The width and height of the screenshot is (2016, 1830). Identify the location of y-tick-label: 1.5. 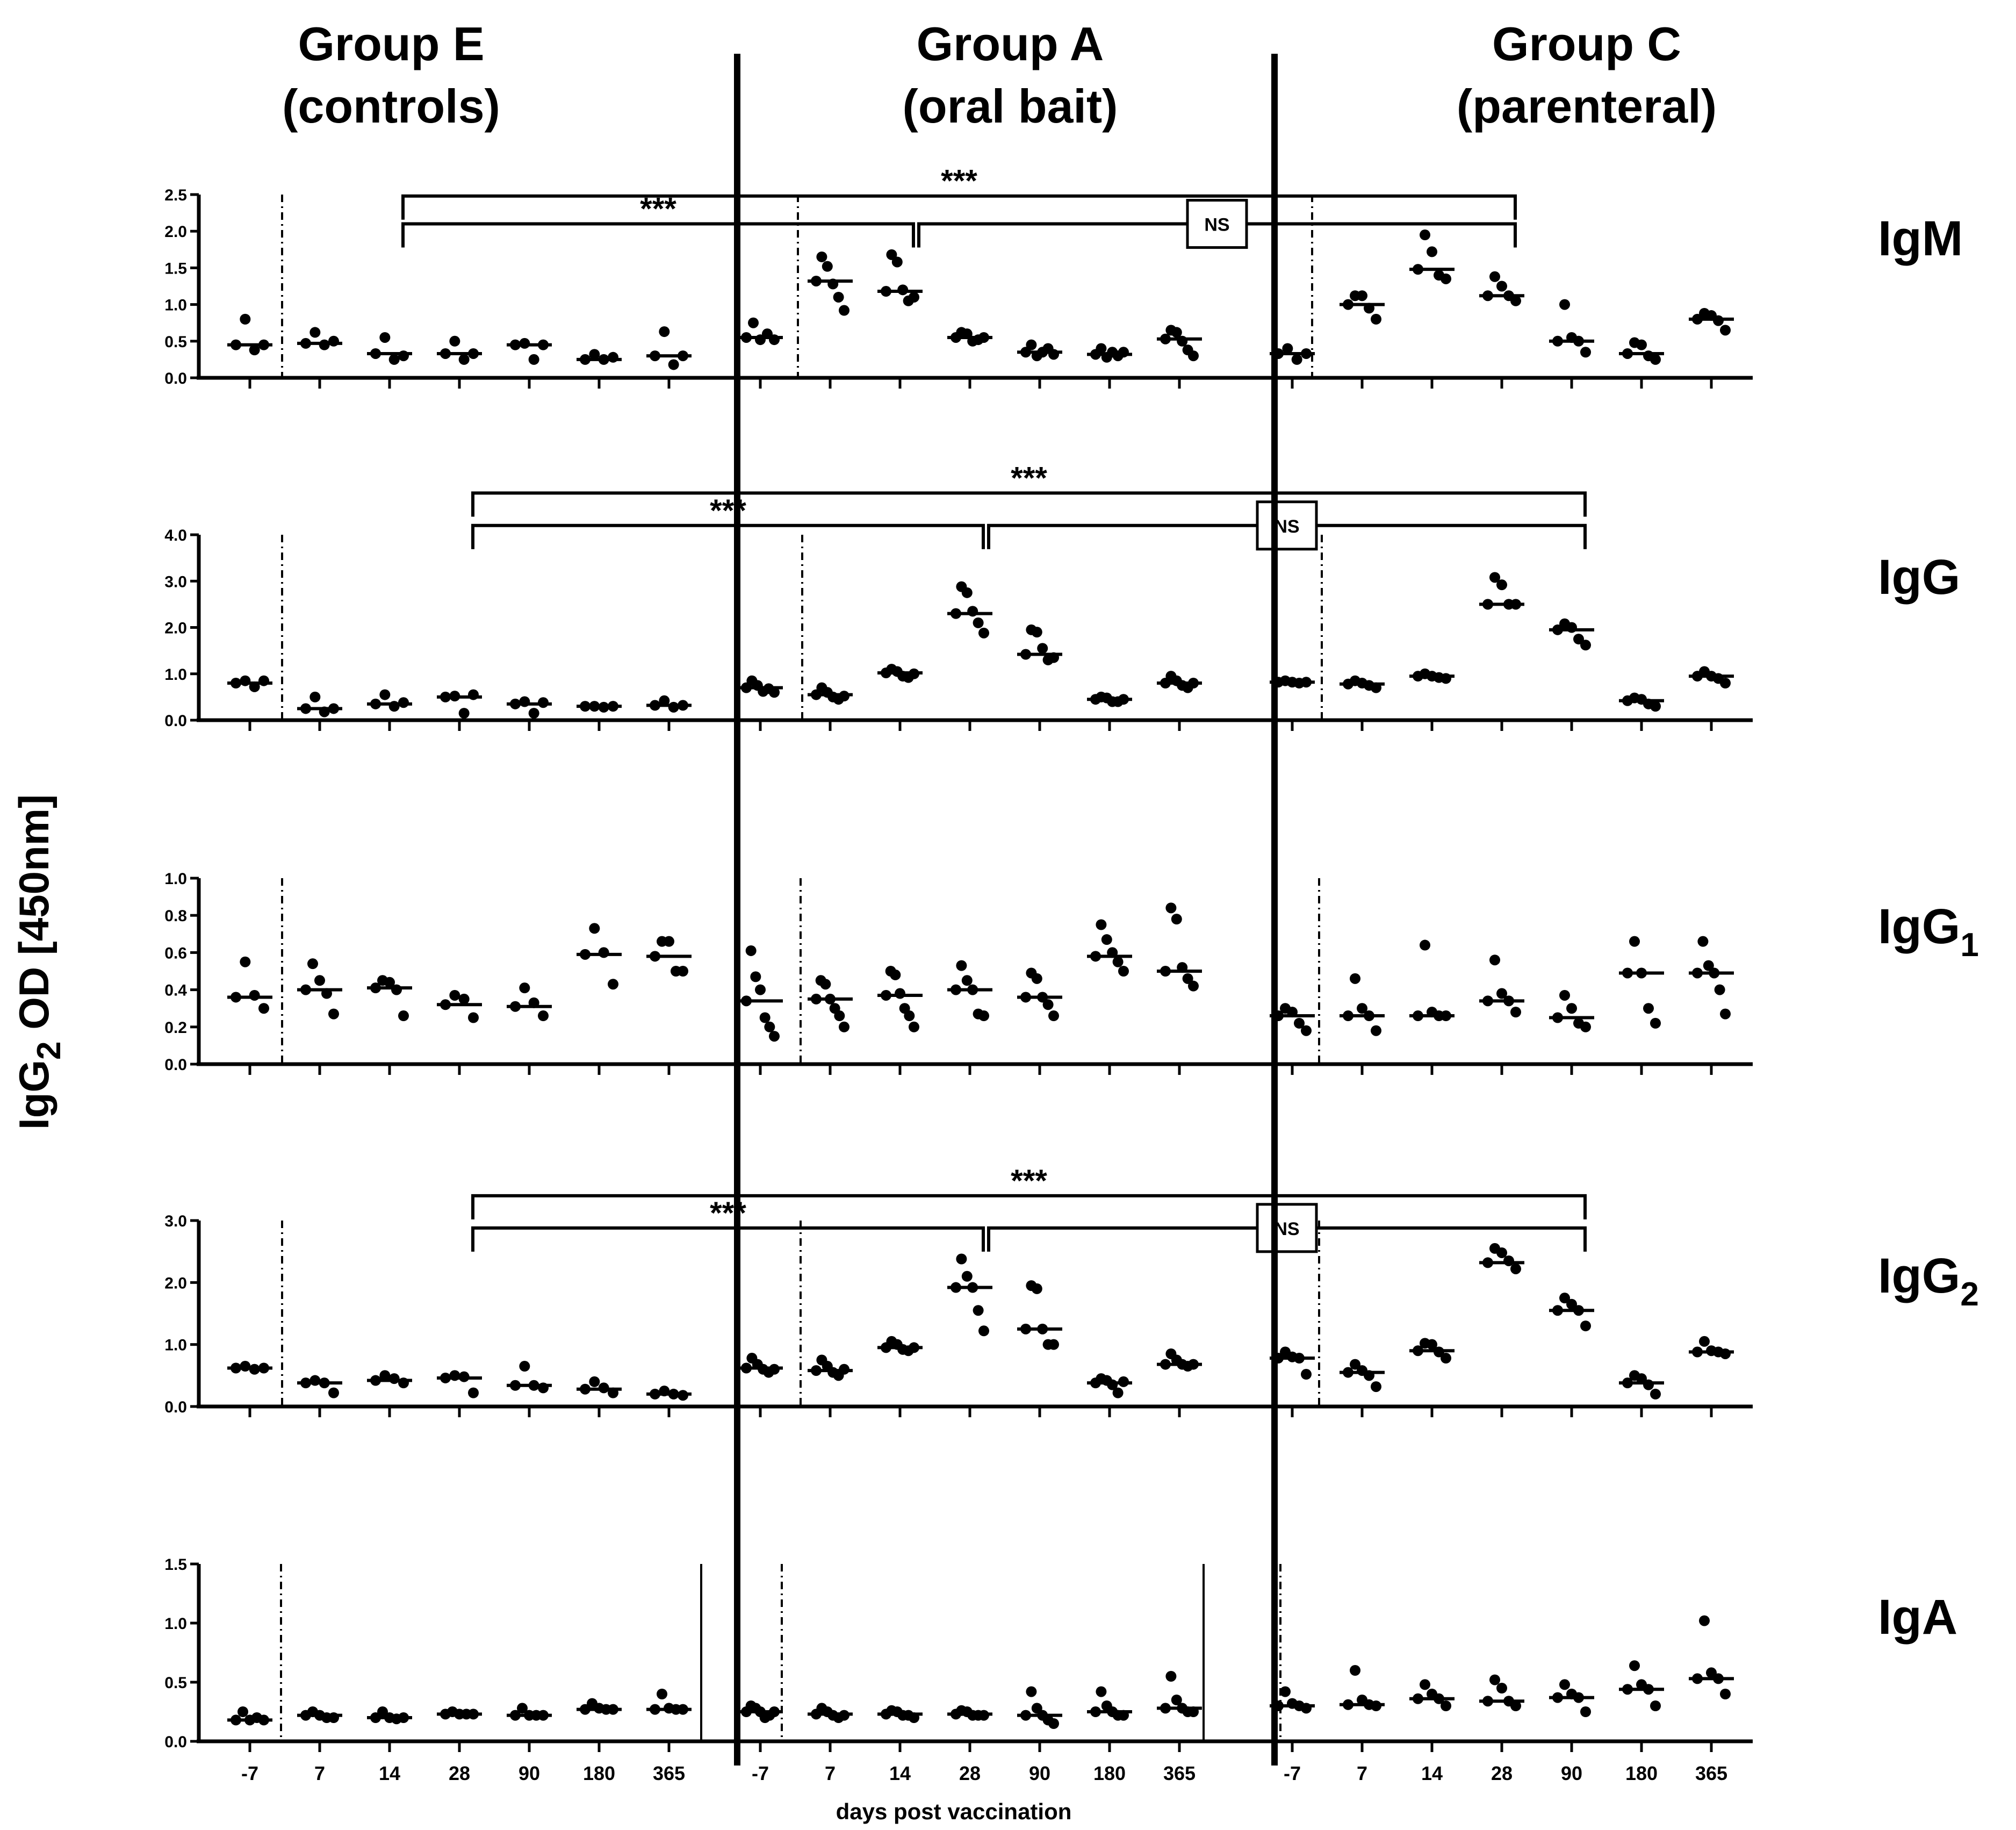
(175, 1565).